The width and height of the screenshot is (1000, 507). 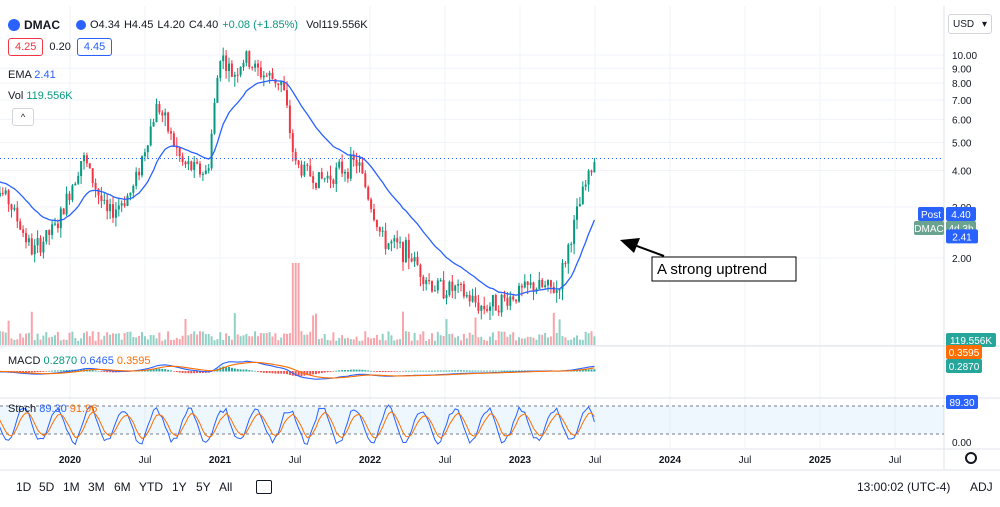 What do you see at coordinates (649, 250) in the screenshot?
I see `annotation-arrow-shaft` at bounding box center [649, 250].